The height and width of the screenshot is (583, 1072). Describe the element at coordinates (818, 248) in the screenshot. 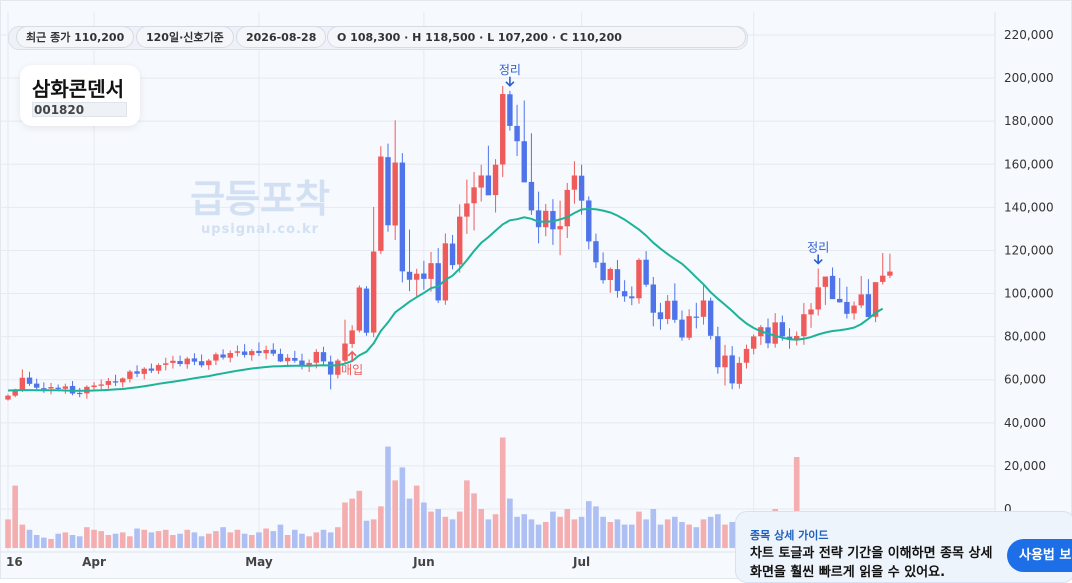

I see `sell-signal-label: 정리` at that location.